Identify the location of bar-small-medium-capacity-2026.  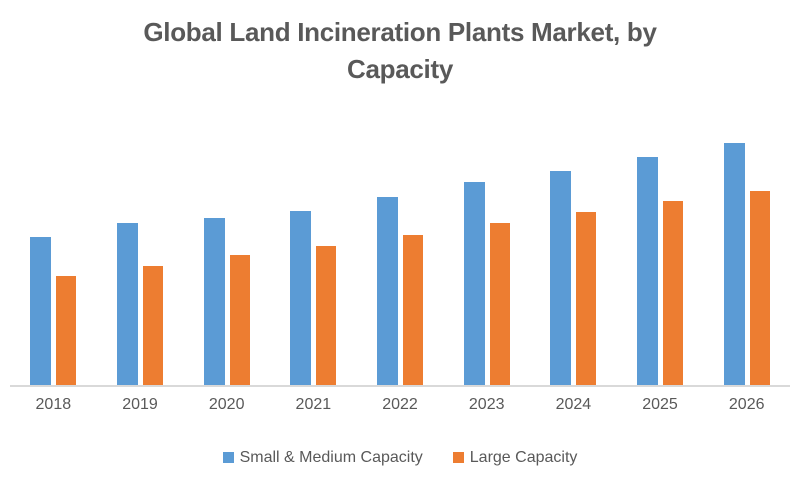
(734, 264).